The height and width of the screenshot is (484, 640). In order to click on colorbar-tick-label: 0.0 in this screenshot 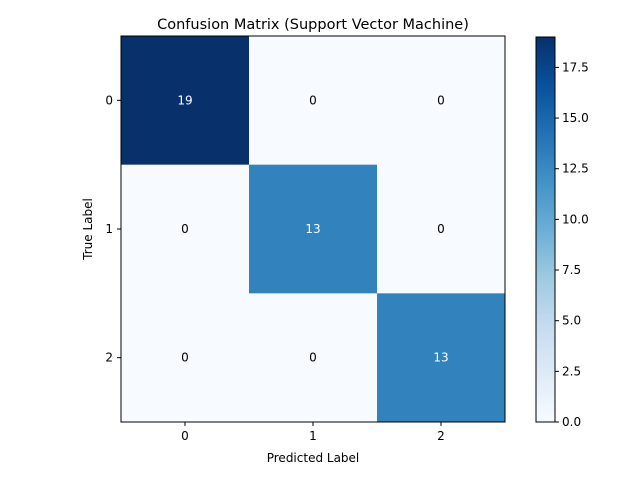, I will do `click(571, 422)`.